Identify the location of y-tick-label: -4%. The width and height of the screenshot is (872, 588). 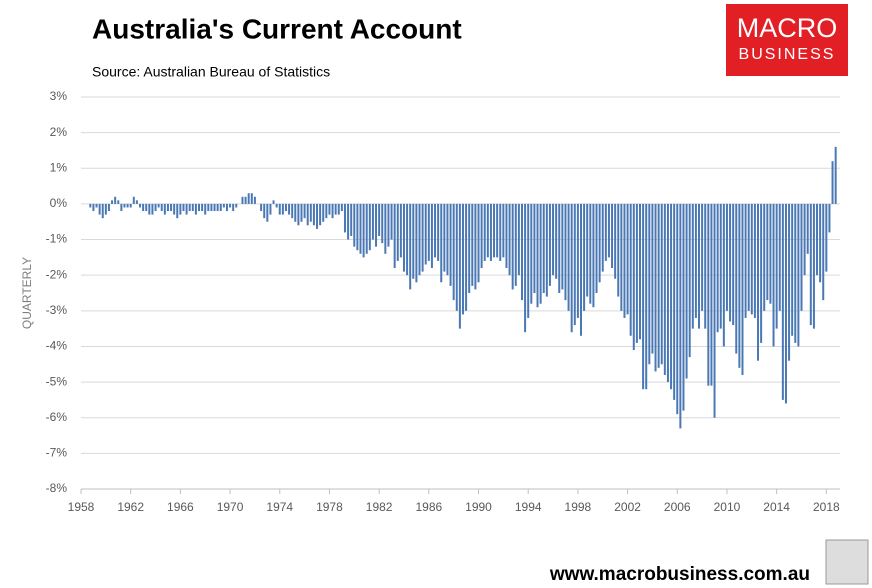
(57, 346).